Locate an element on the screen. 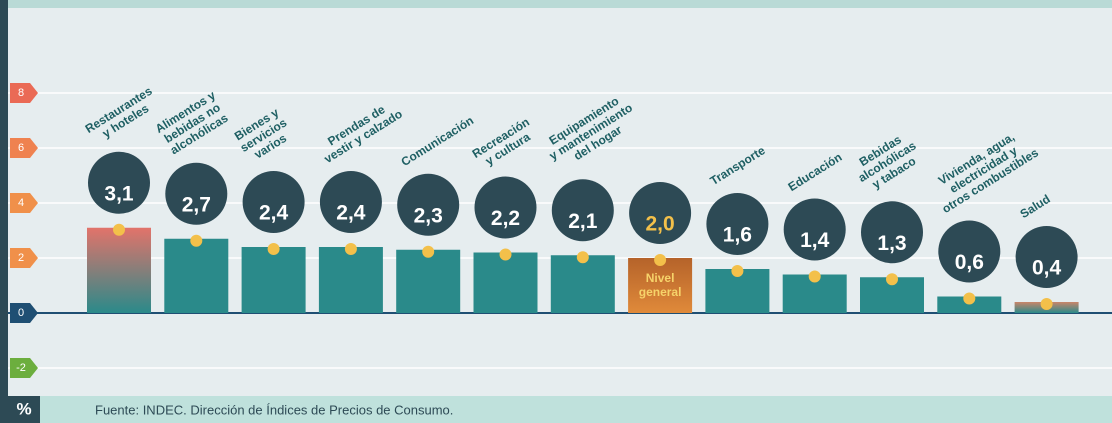  value-label: 0,6 is located at coordinates (969, 262).